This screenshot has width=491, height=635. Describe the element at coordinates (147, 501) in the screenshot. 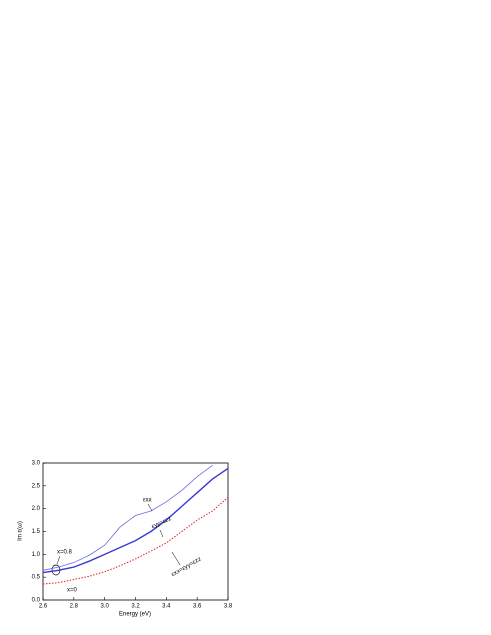

I see `series-label: εxx` at that location.